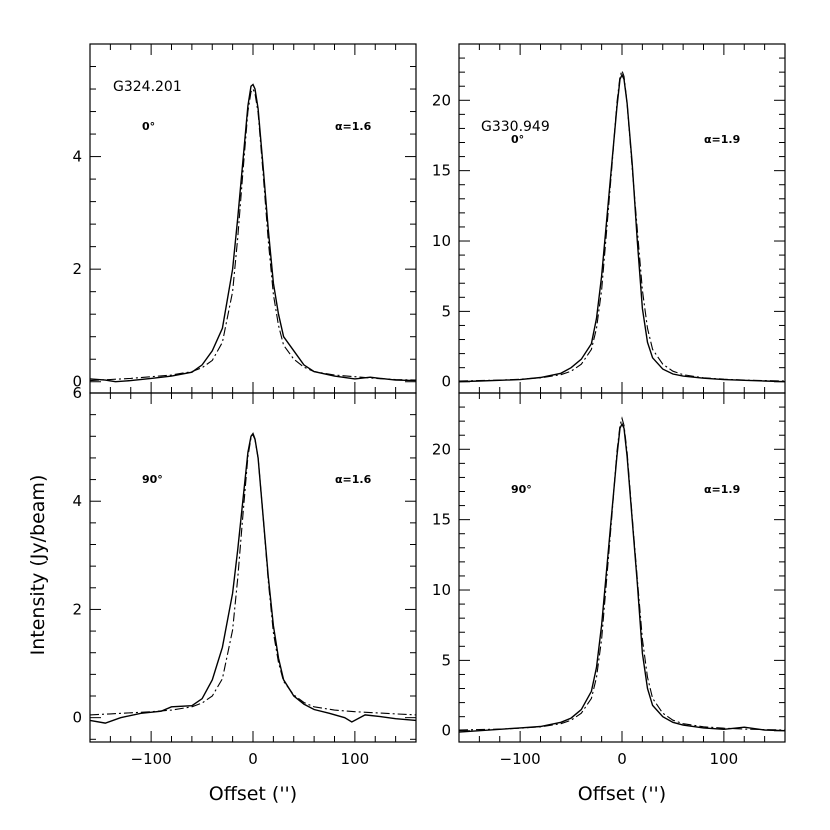 The width and height of the screenshot is (830, 830). Describe the element at coordinates (38, 565) in the screenshot. I see `y-axis-label: Intensity (Jy/beam)` at that location.